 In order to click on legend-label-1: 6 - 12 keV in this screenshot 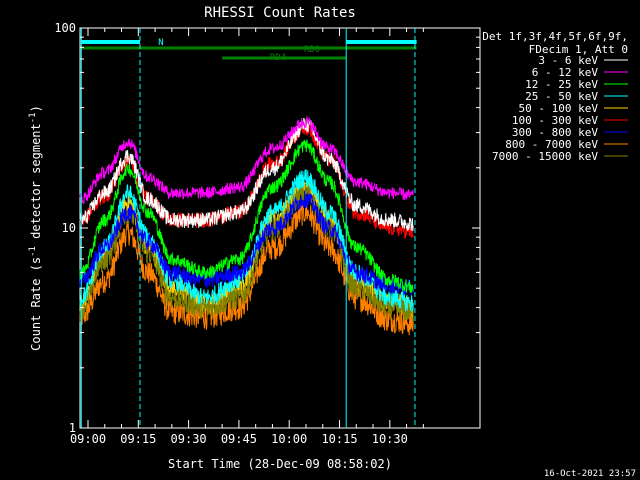, I will do `click(565, 72)`.